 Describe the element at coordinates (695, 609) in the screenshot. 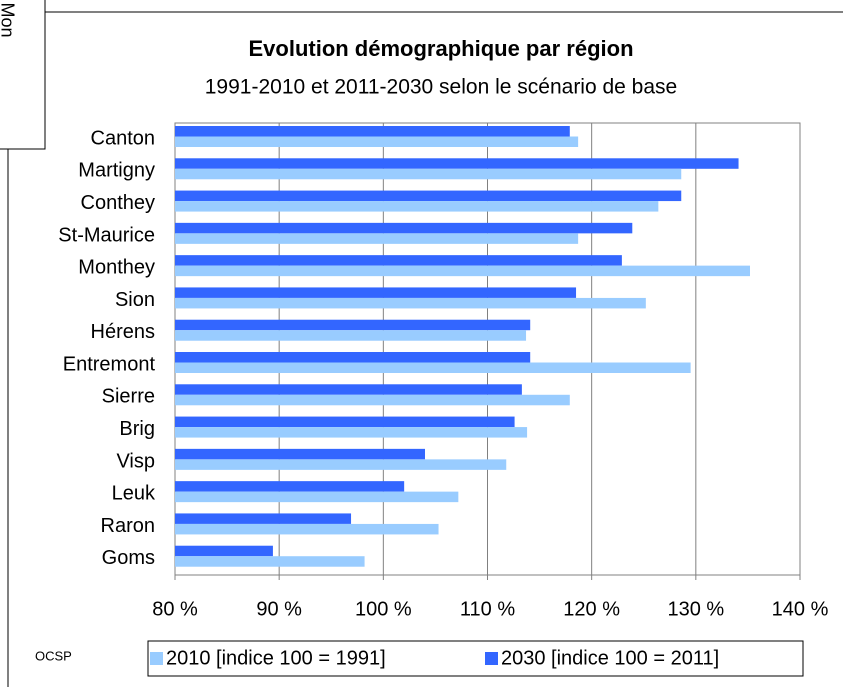

I see `x-tick-label: 130 %` at that location.